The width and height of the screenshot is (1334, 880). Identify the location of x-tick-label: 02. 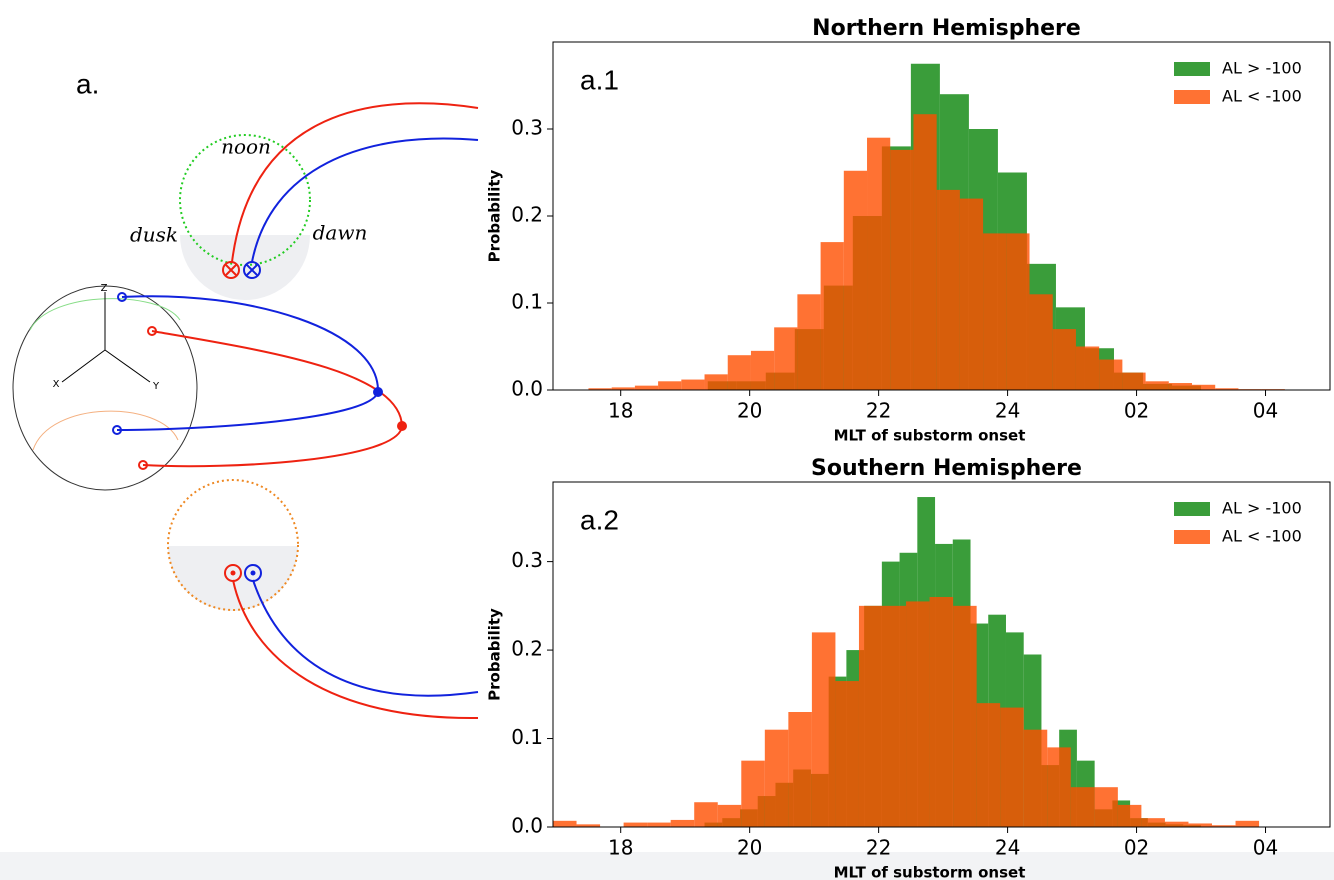
(1136, 411).